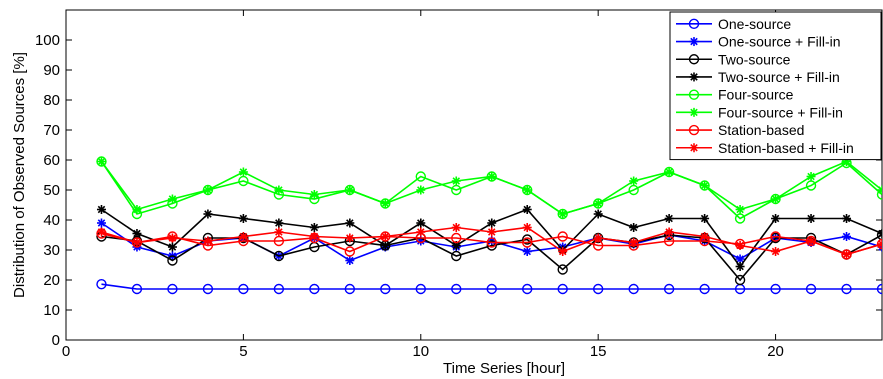 The width and height of the screenshot is (883, 379). Describe the element at coordinates (740, 130) in the screenshot. I see `legend-item: Station-based` at that location.